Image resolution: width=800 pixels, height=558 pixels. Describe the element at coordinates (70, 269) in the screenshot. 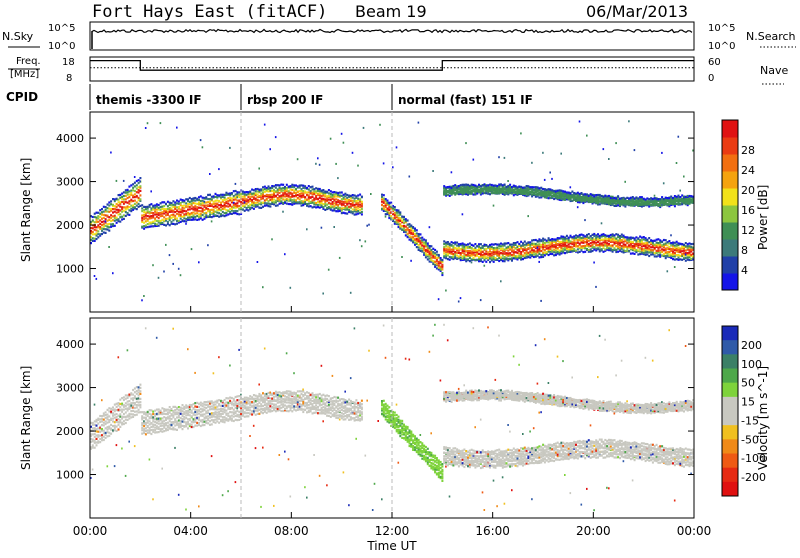

I see `y-tick-label-0-0: 1000` at that location.